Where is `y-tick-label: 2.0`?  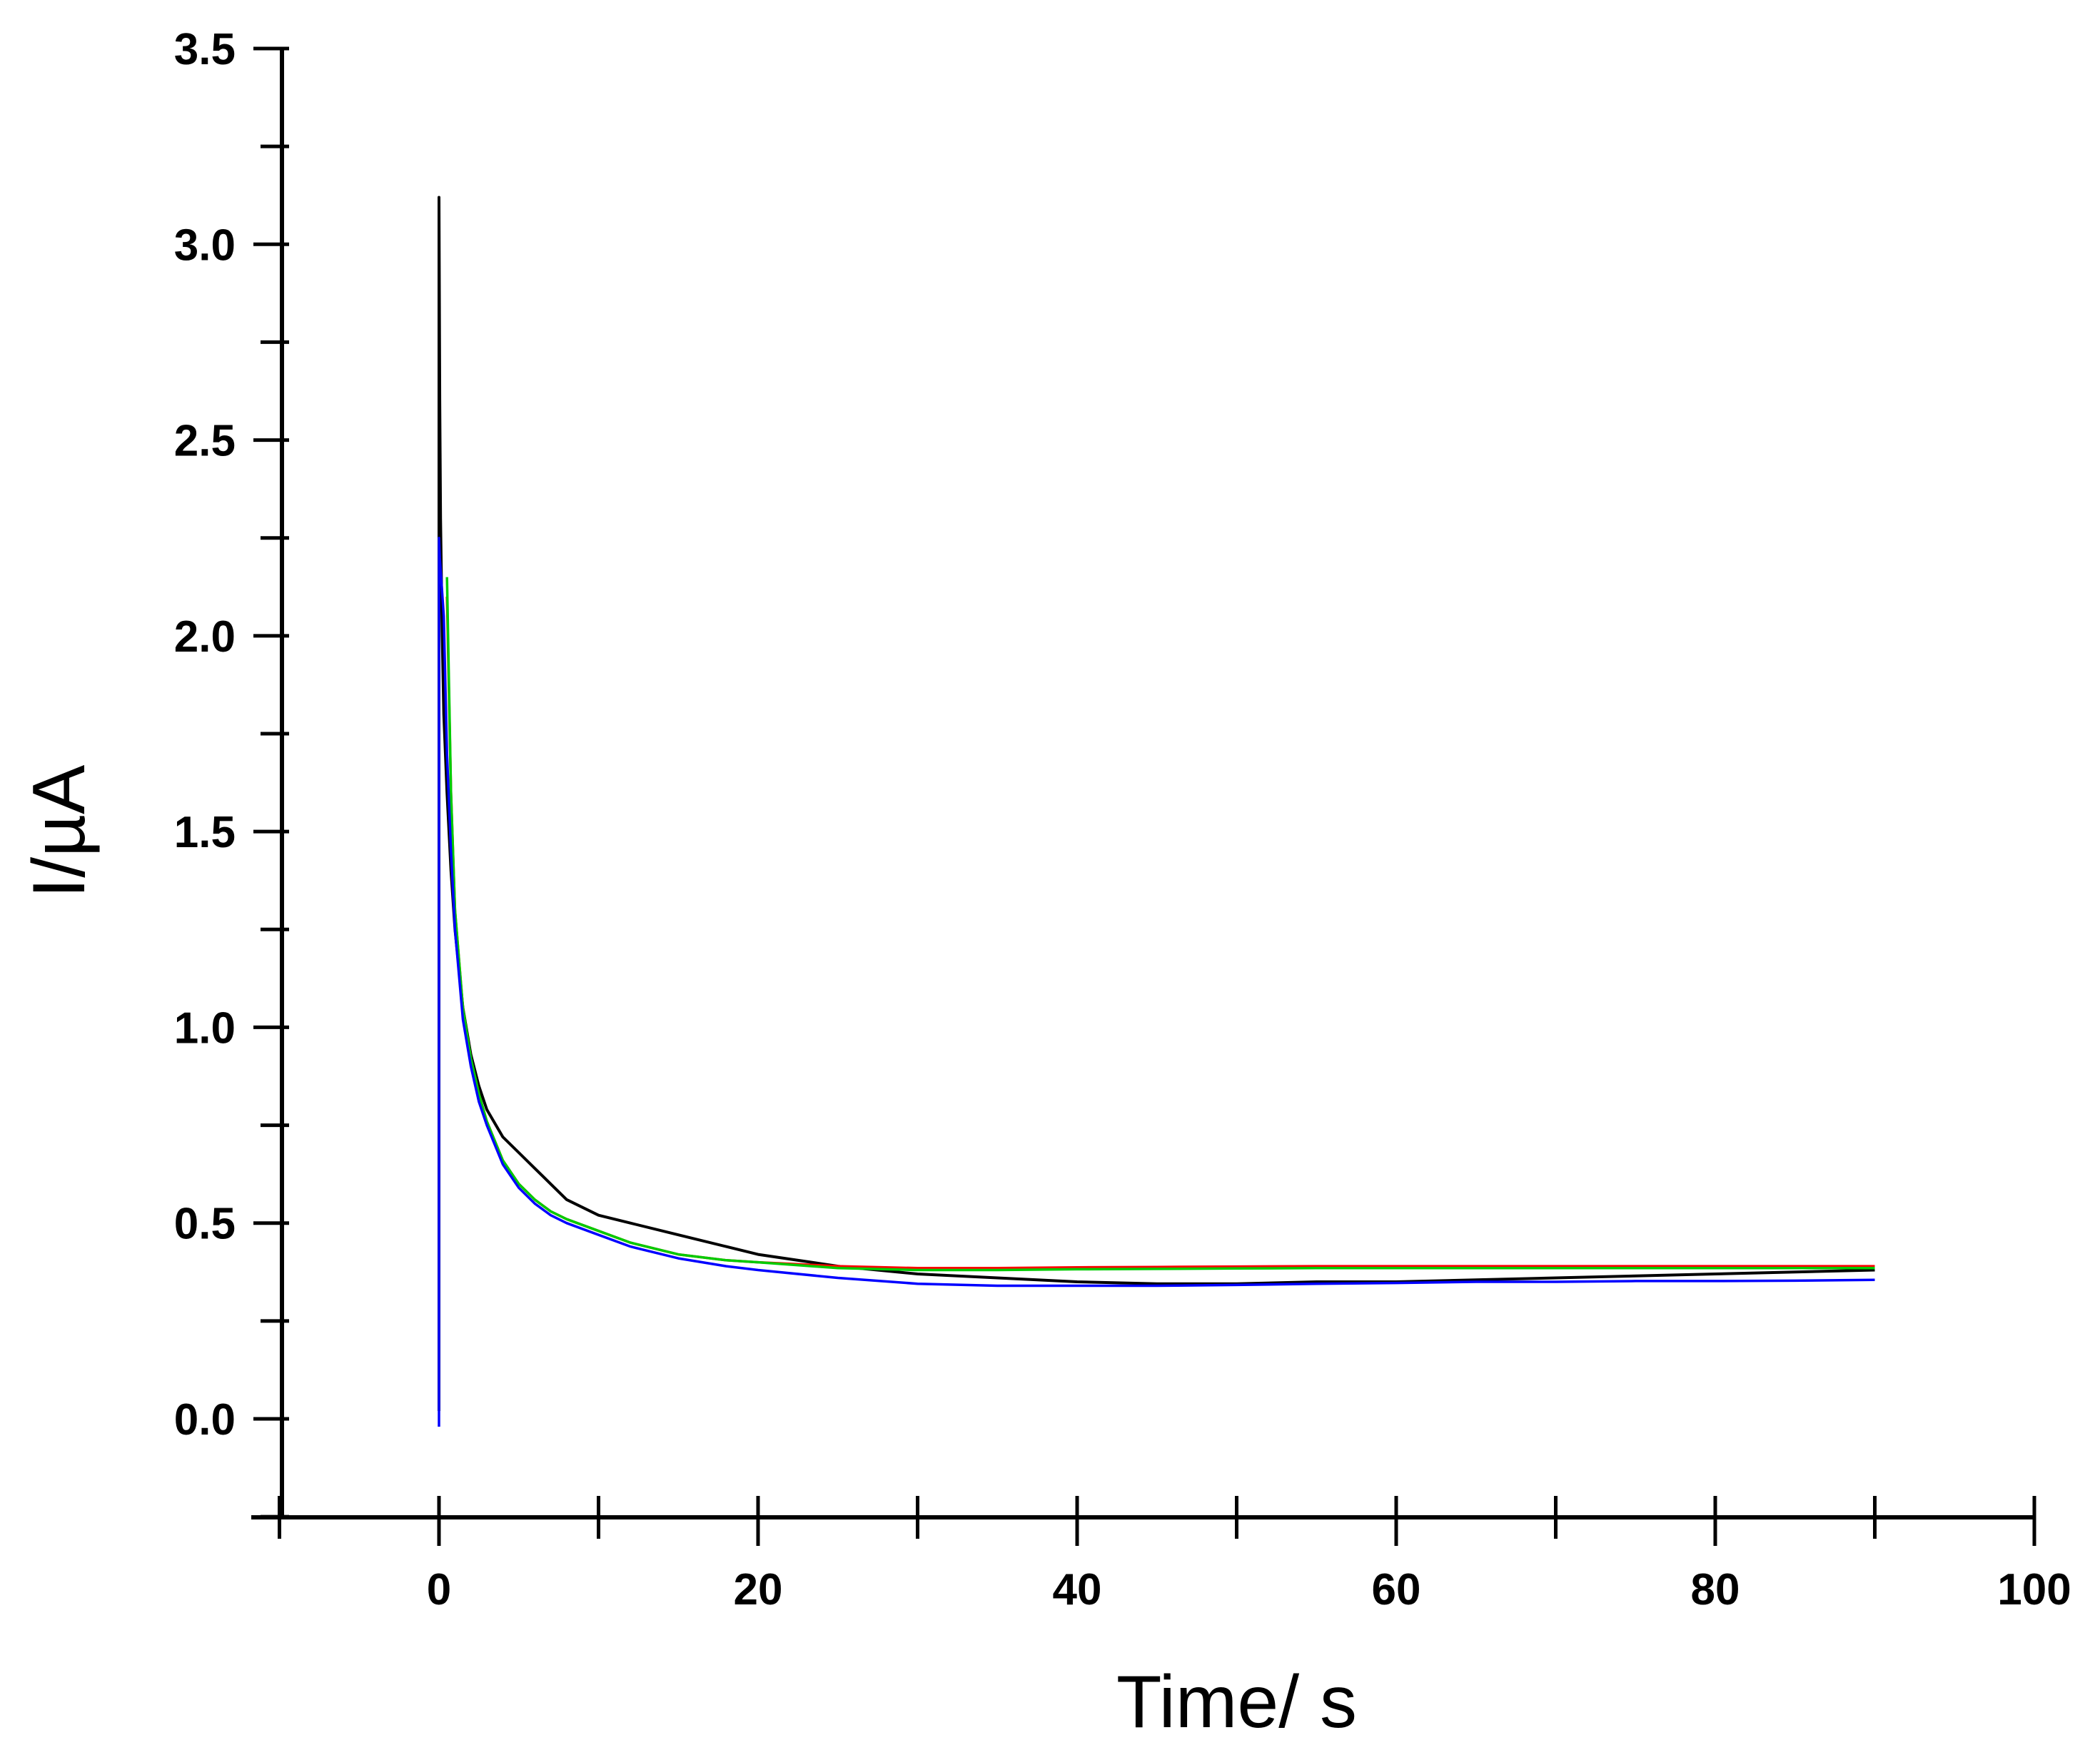 y-tick-label: 2.0 is located at coordinates (205, 637).